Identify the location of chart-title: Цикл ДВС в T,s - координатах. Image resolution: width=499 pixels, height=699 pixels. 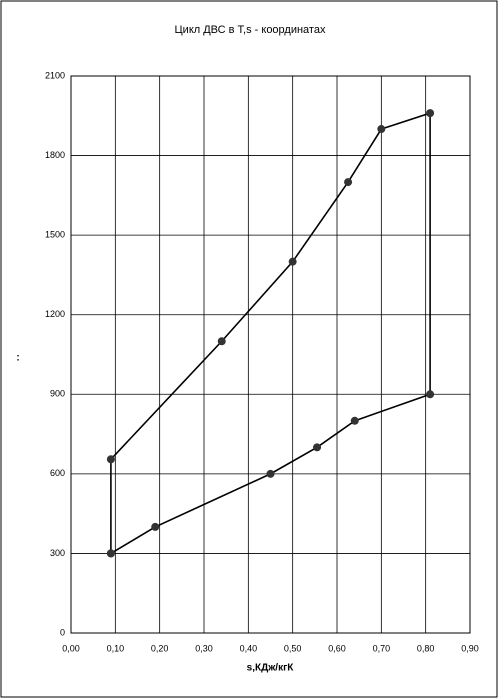
(250, 30).